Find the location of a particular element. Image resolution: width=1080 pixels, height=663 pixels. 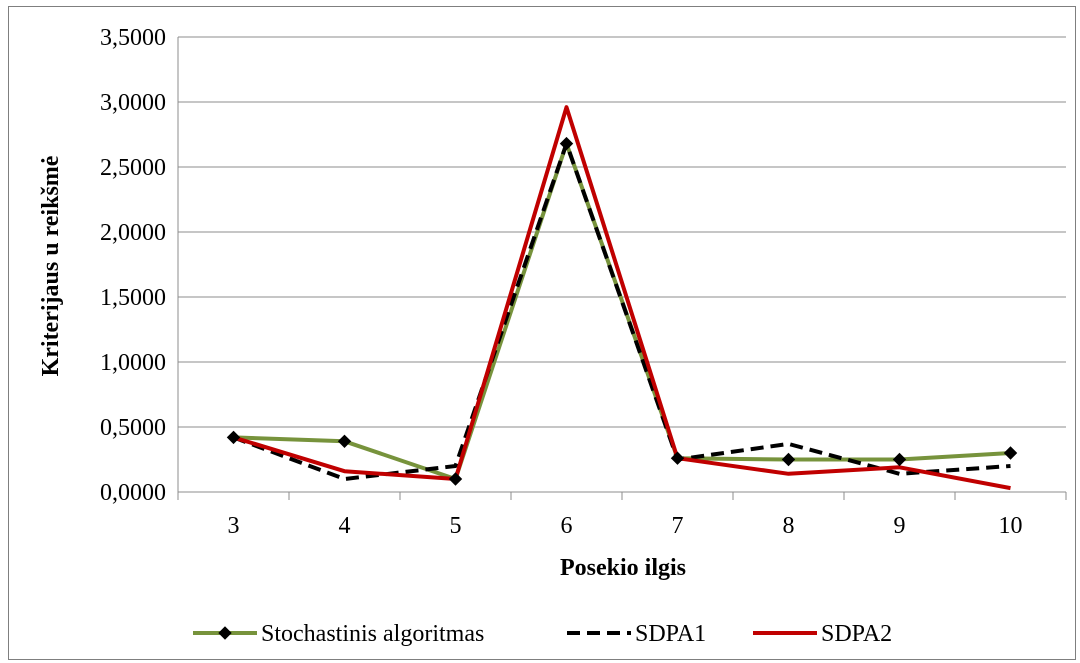

x-tick-label: 9 is located at coordinates (900, 526).